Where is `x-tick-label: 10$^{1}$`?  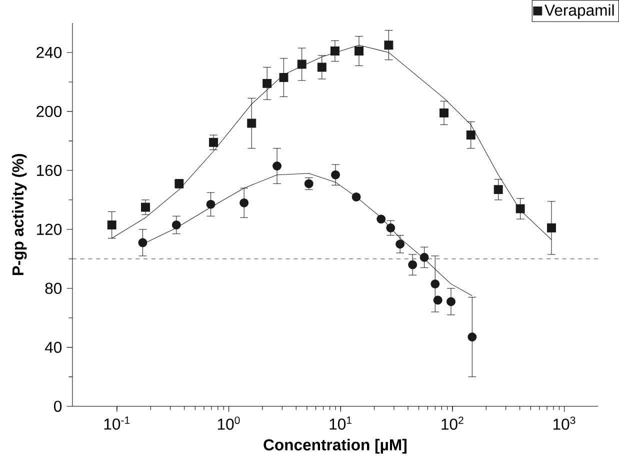 x-tick-label: 10$^{1}$ is located at coordinates (341, 423).